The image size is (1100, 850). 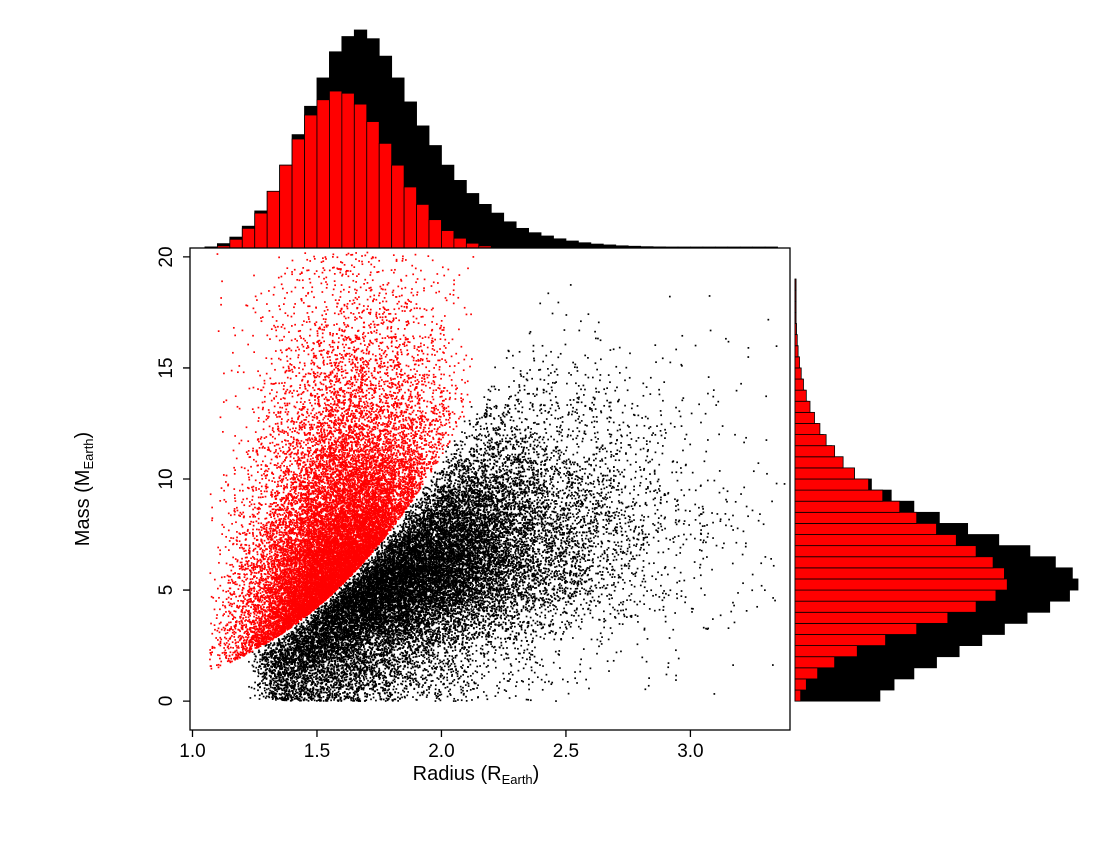 I want to click on x-tick-label: 2.0, so click(x=441, y=751).